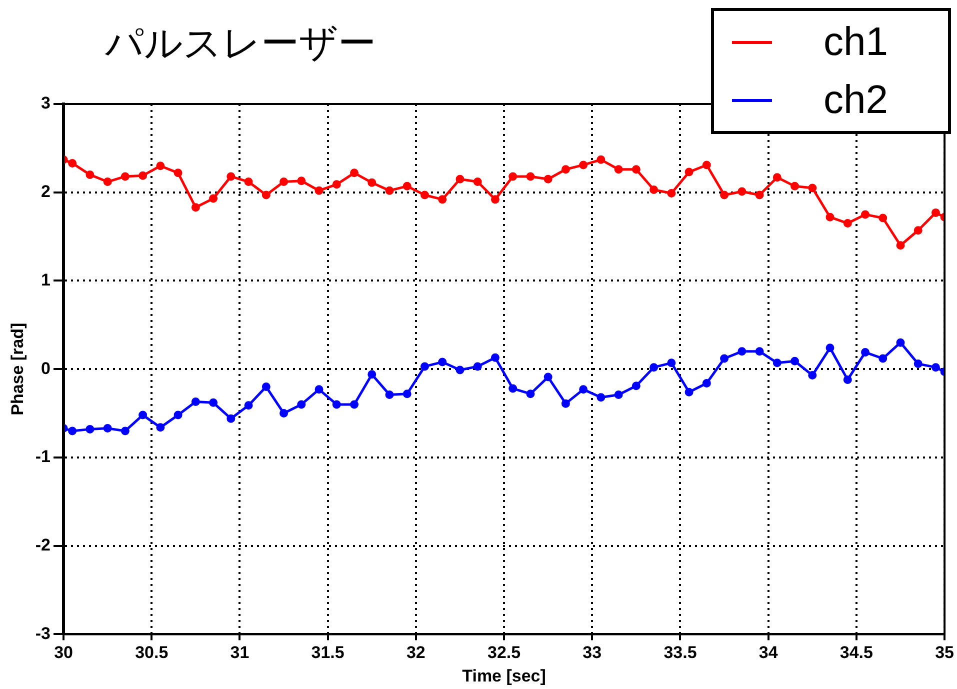 This screenshot has width=957, height=689. What do you see at coordinates (680, 652) in the screenshot?
I see `x-tick-label: 33.5` at bounding box center [680, 652].